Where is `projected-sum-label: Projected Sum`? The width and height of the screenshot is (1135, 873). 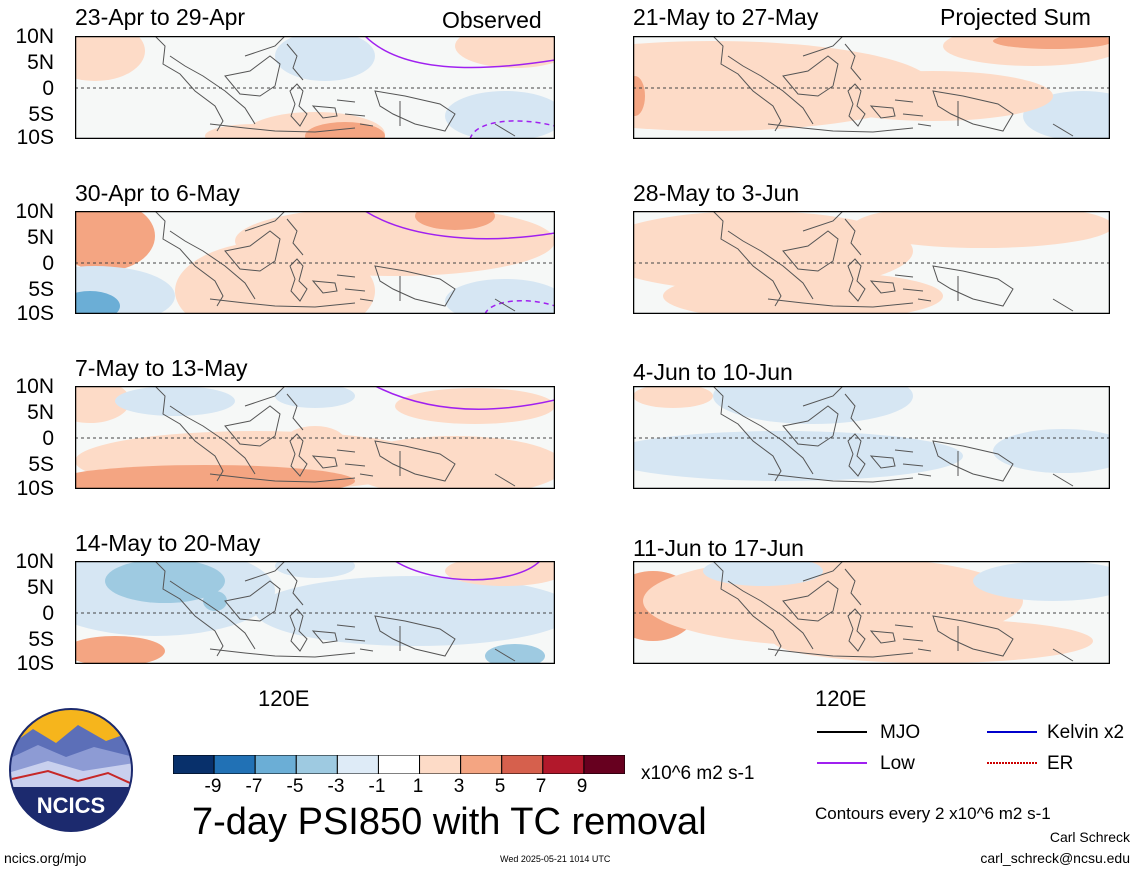
projected-sum-label: Projected Sum is located at coordinates (1015, 17).